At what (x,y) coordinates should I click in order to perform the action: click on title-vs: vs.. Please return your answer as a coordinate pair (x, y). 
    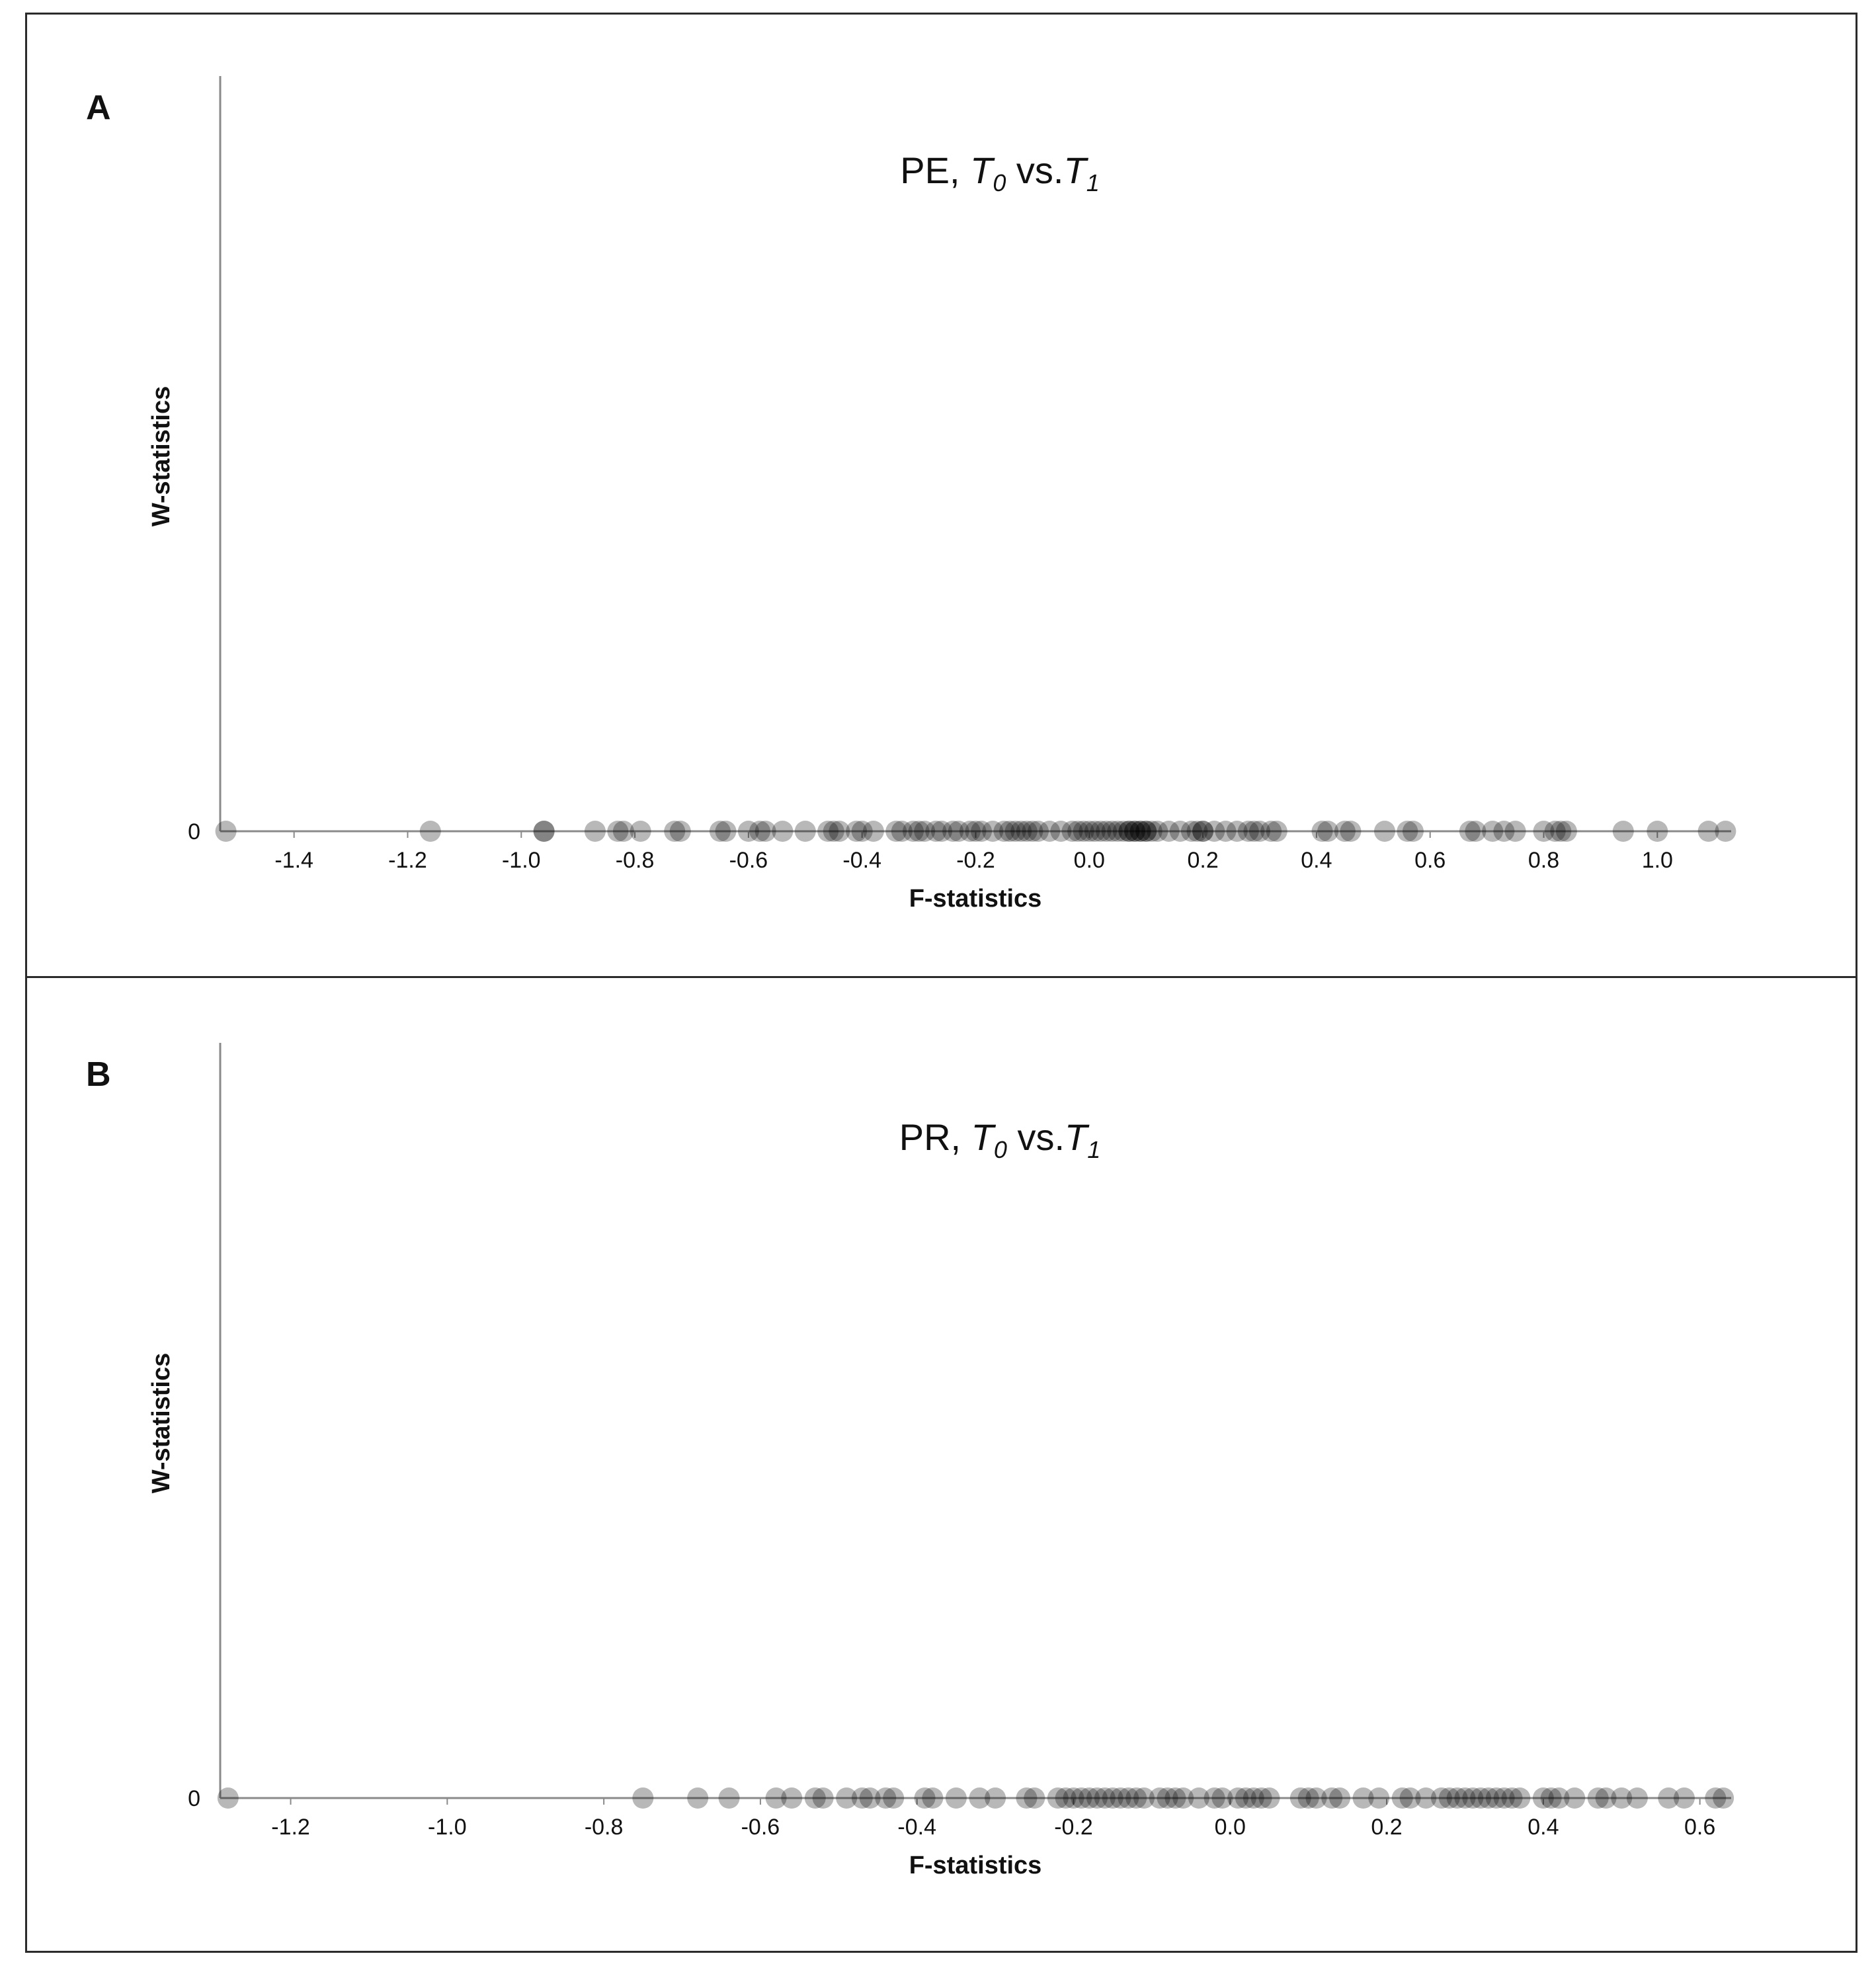
    Looking at the image, I should click on (1036, 1137).